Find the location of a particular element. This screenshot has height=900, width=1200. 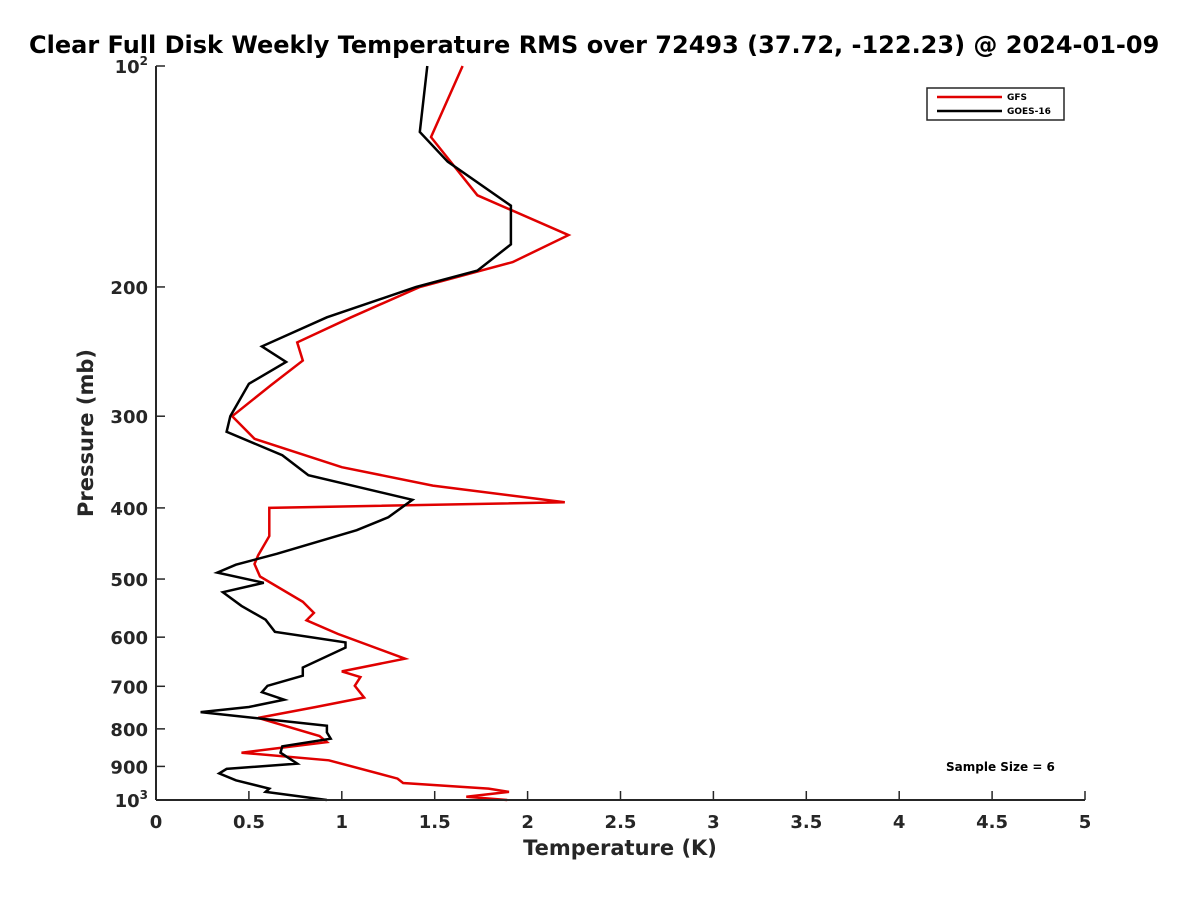

y-tick-label: 600 is located at coordinates (129, 638).